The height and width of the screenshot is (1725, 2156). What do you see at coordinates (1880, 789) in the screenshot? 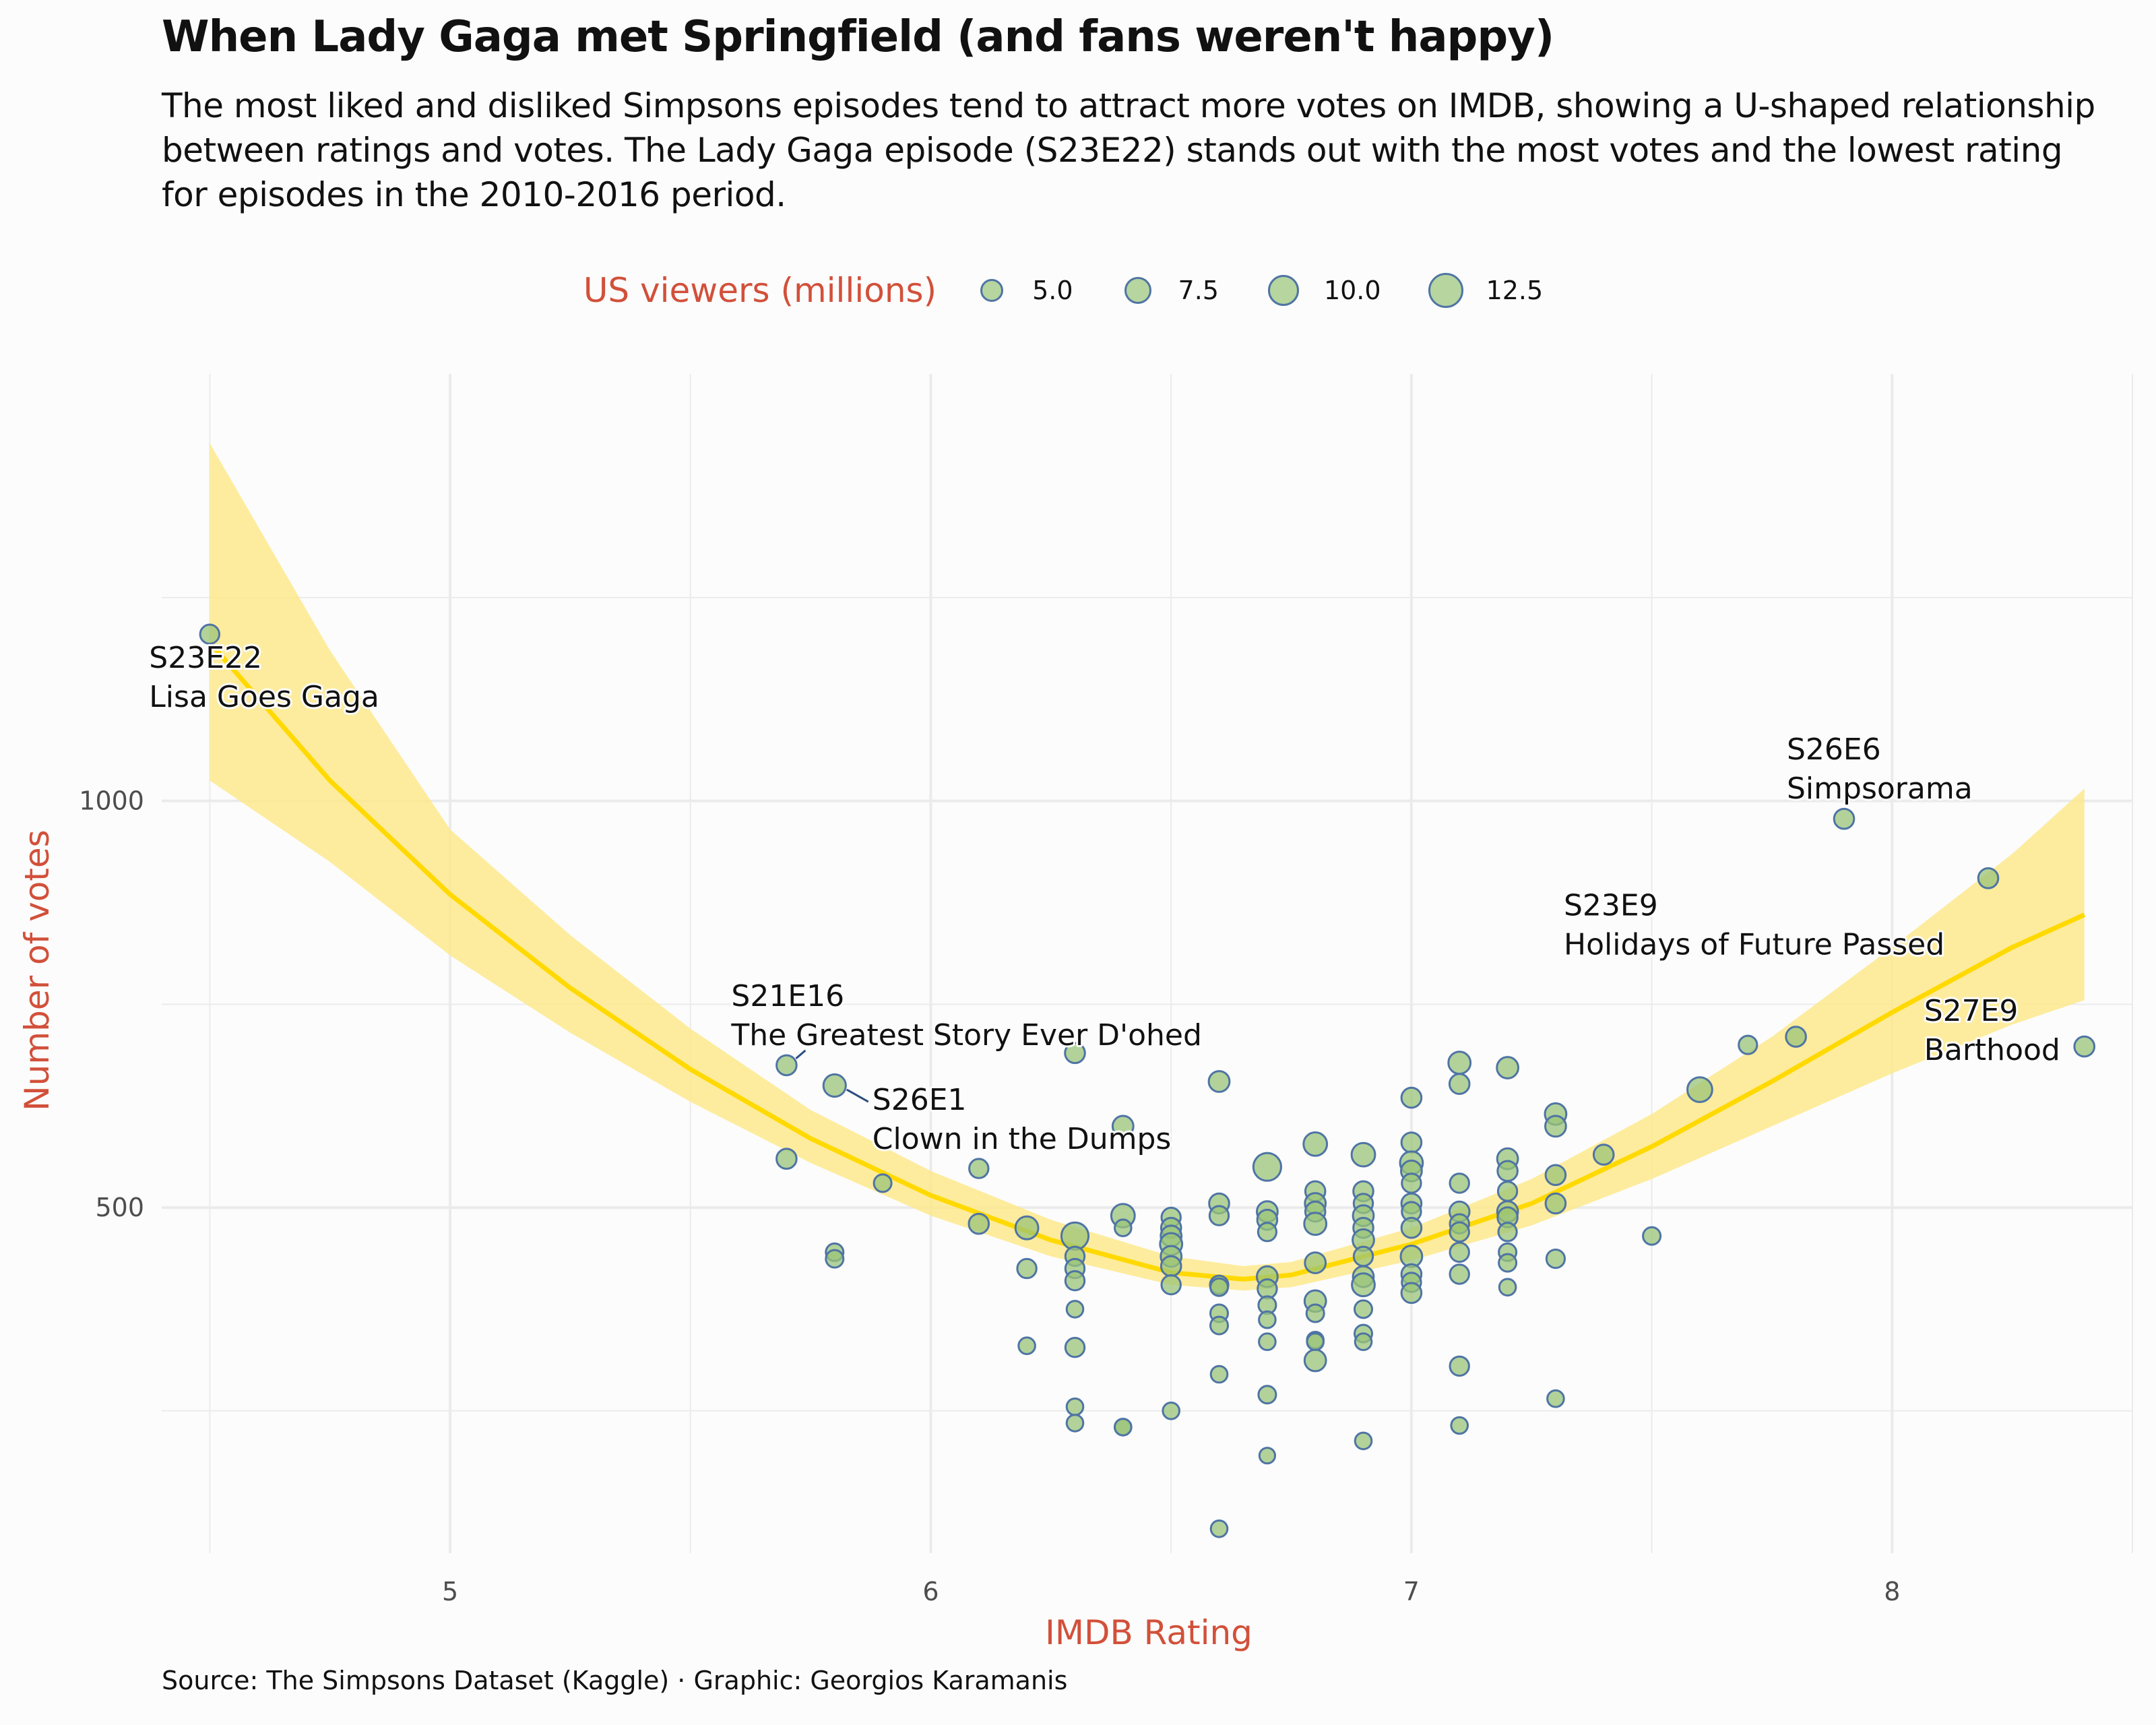
I see `annotation-episode-name: Simpsorama` at bounding box center [1880, 789].